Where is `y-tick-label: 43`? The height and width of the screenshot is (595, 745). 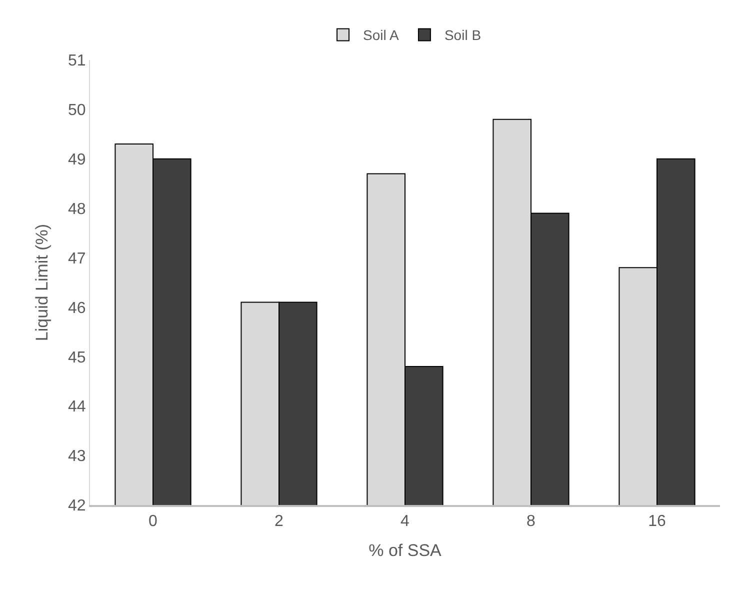 y-tick-label: 43 is located at coordinates (77, 457).